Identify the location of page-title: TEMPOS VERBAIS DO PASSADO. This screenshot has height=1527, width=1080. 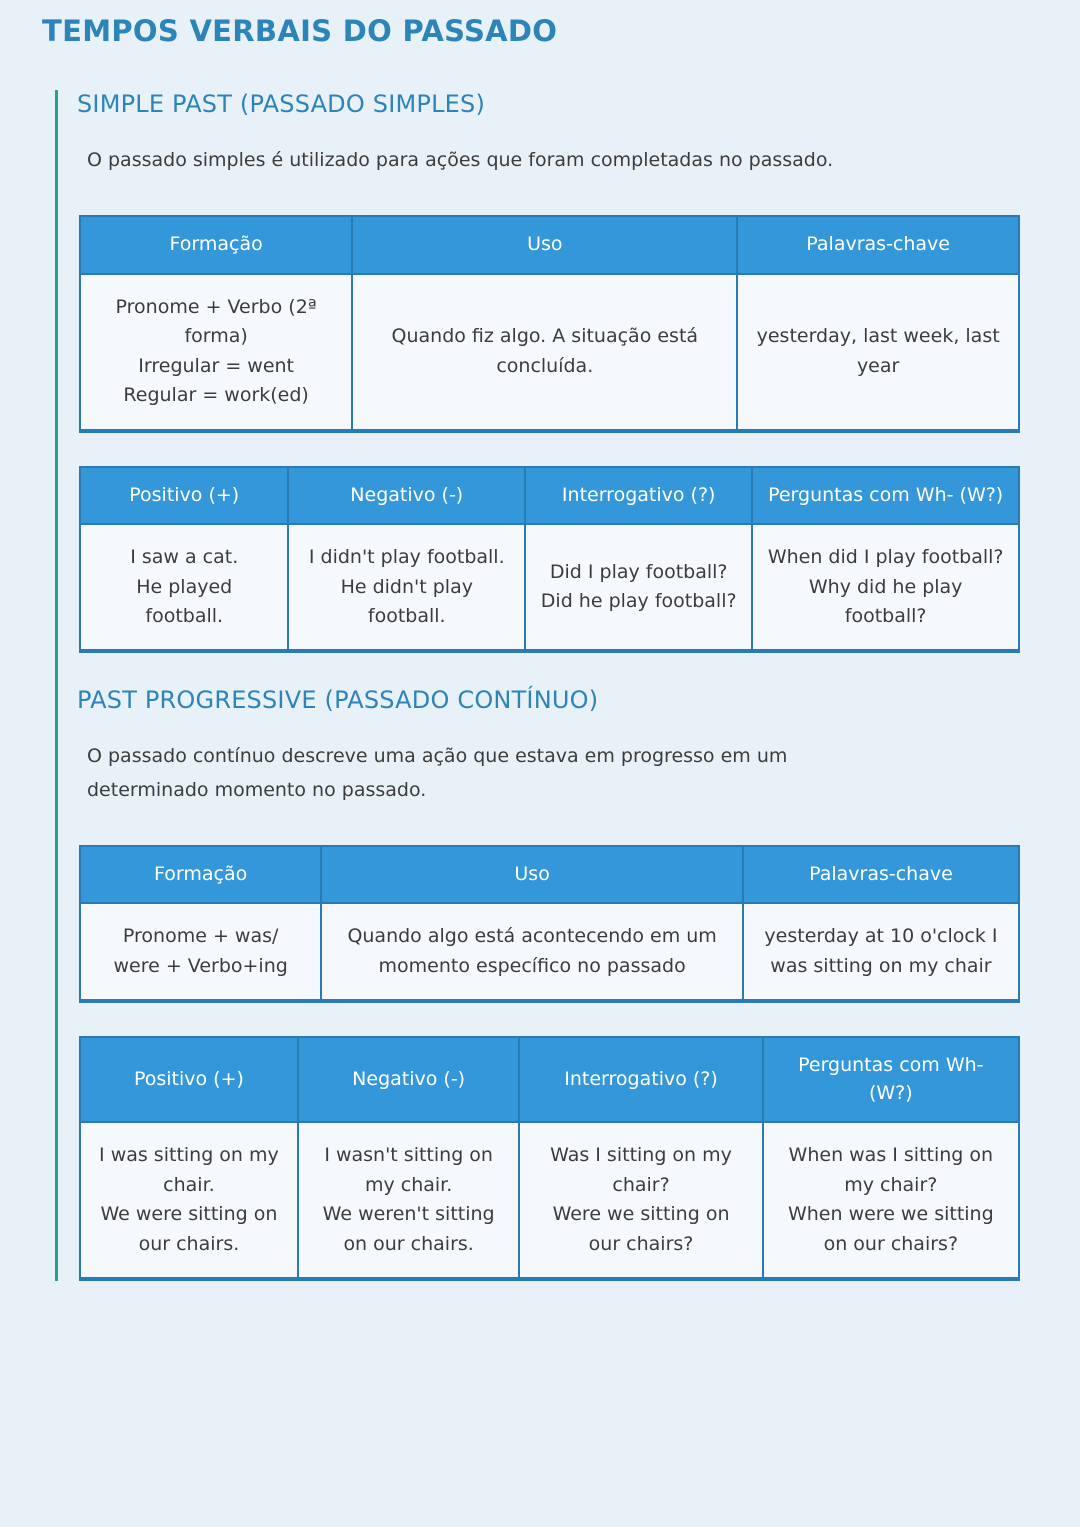
(300, 31).